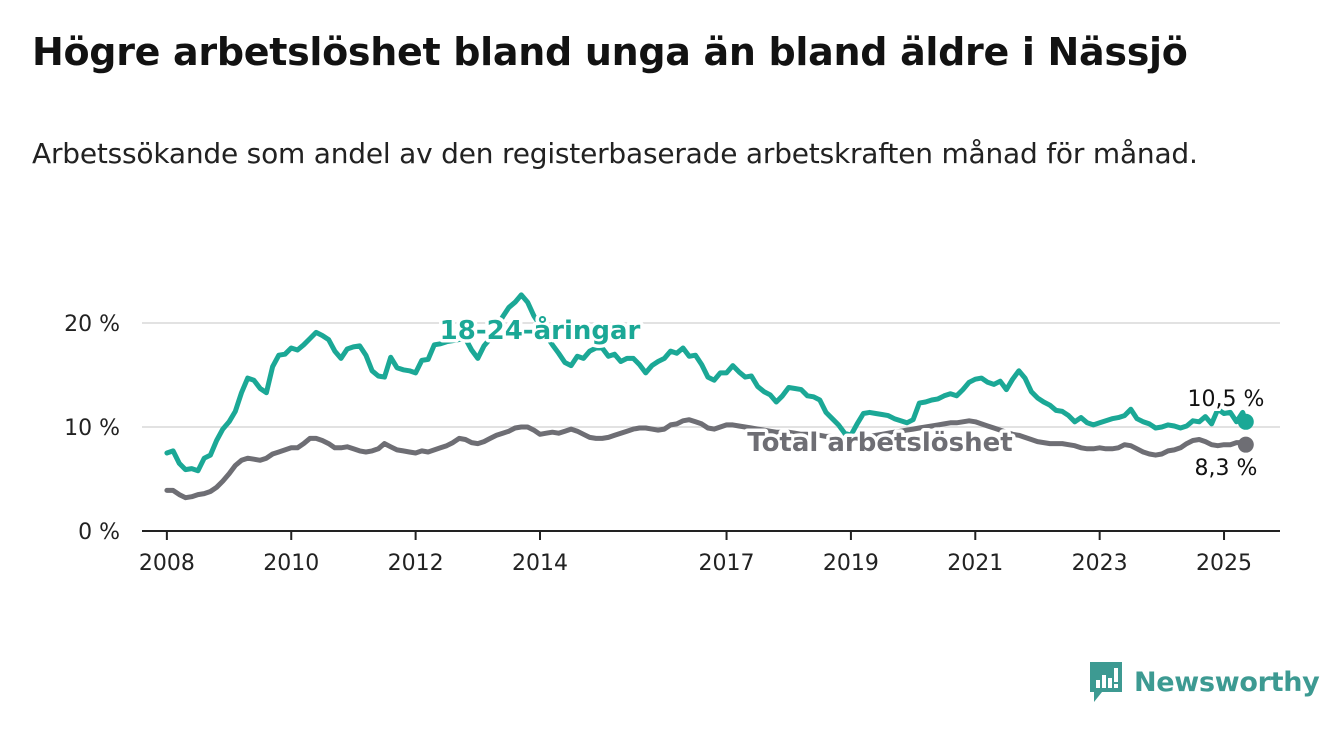 Image resolution: width=1340 pixels, height=734 pixels. I want to click on x-axis-labels: 2008 2010 2012 2014 2017 2019 2021 2023 2025, so click(695, 563).